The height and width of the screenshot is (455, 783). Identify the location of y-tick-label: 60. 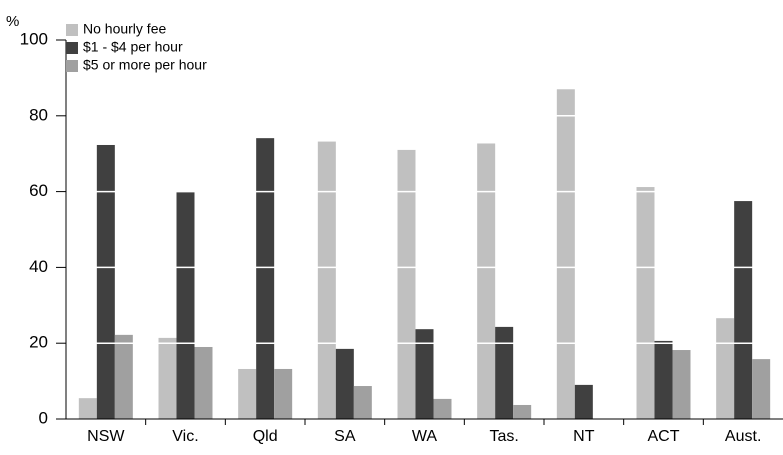
(38, 190).